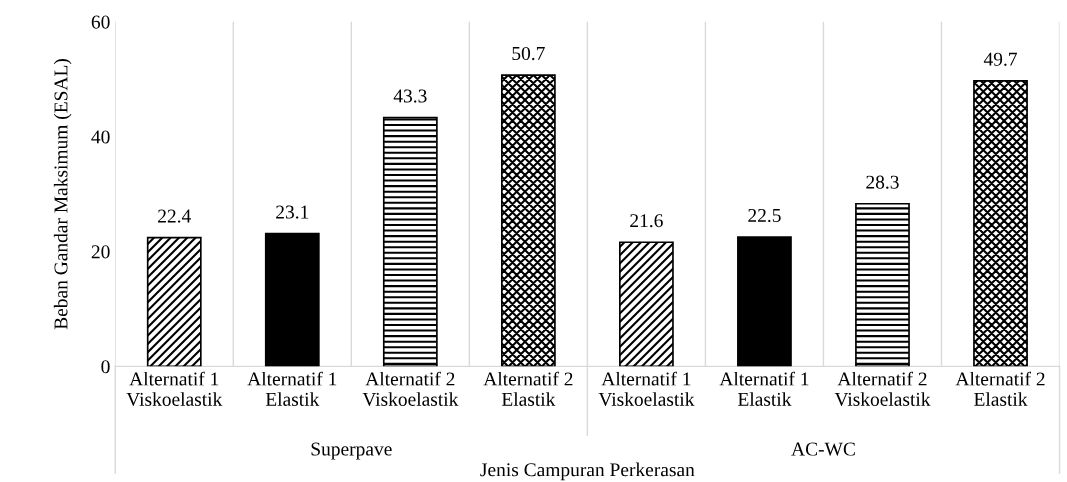 This screenshot has height=482, width=1067. What do you see at coordinates (764, 215) in the screenshot?
I see `data-label: 22.5` at bounding box center [764, 215].